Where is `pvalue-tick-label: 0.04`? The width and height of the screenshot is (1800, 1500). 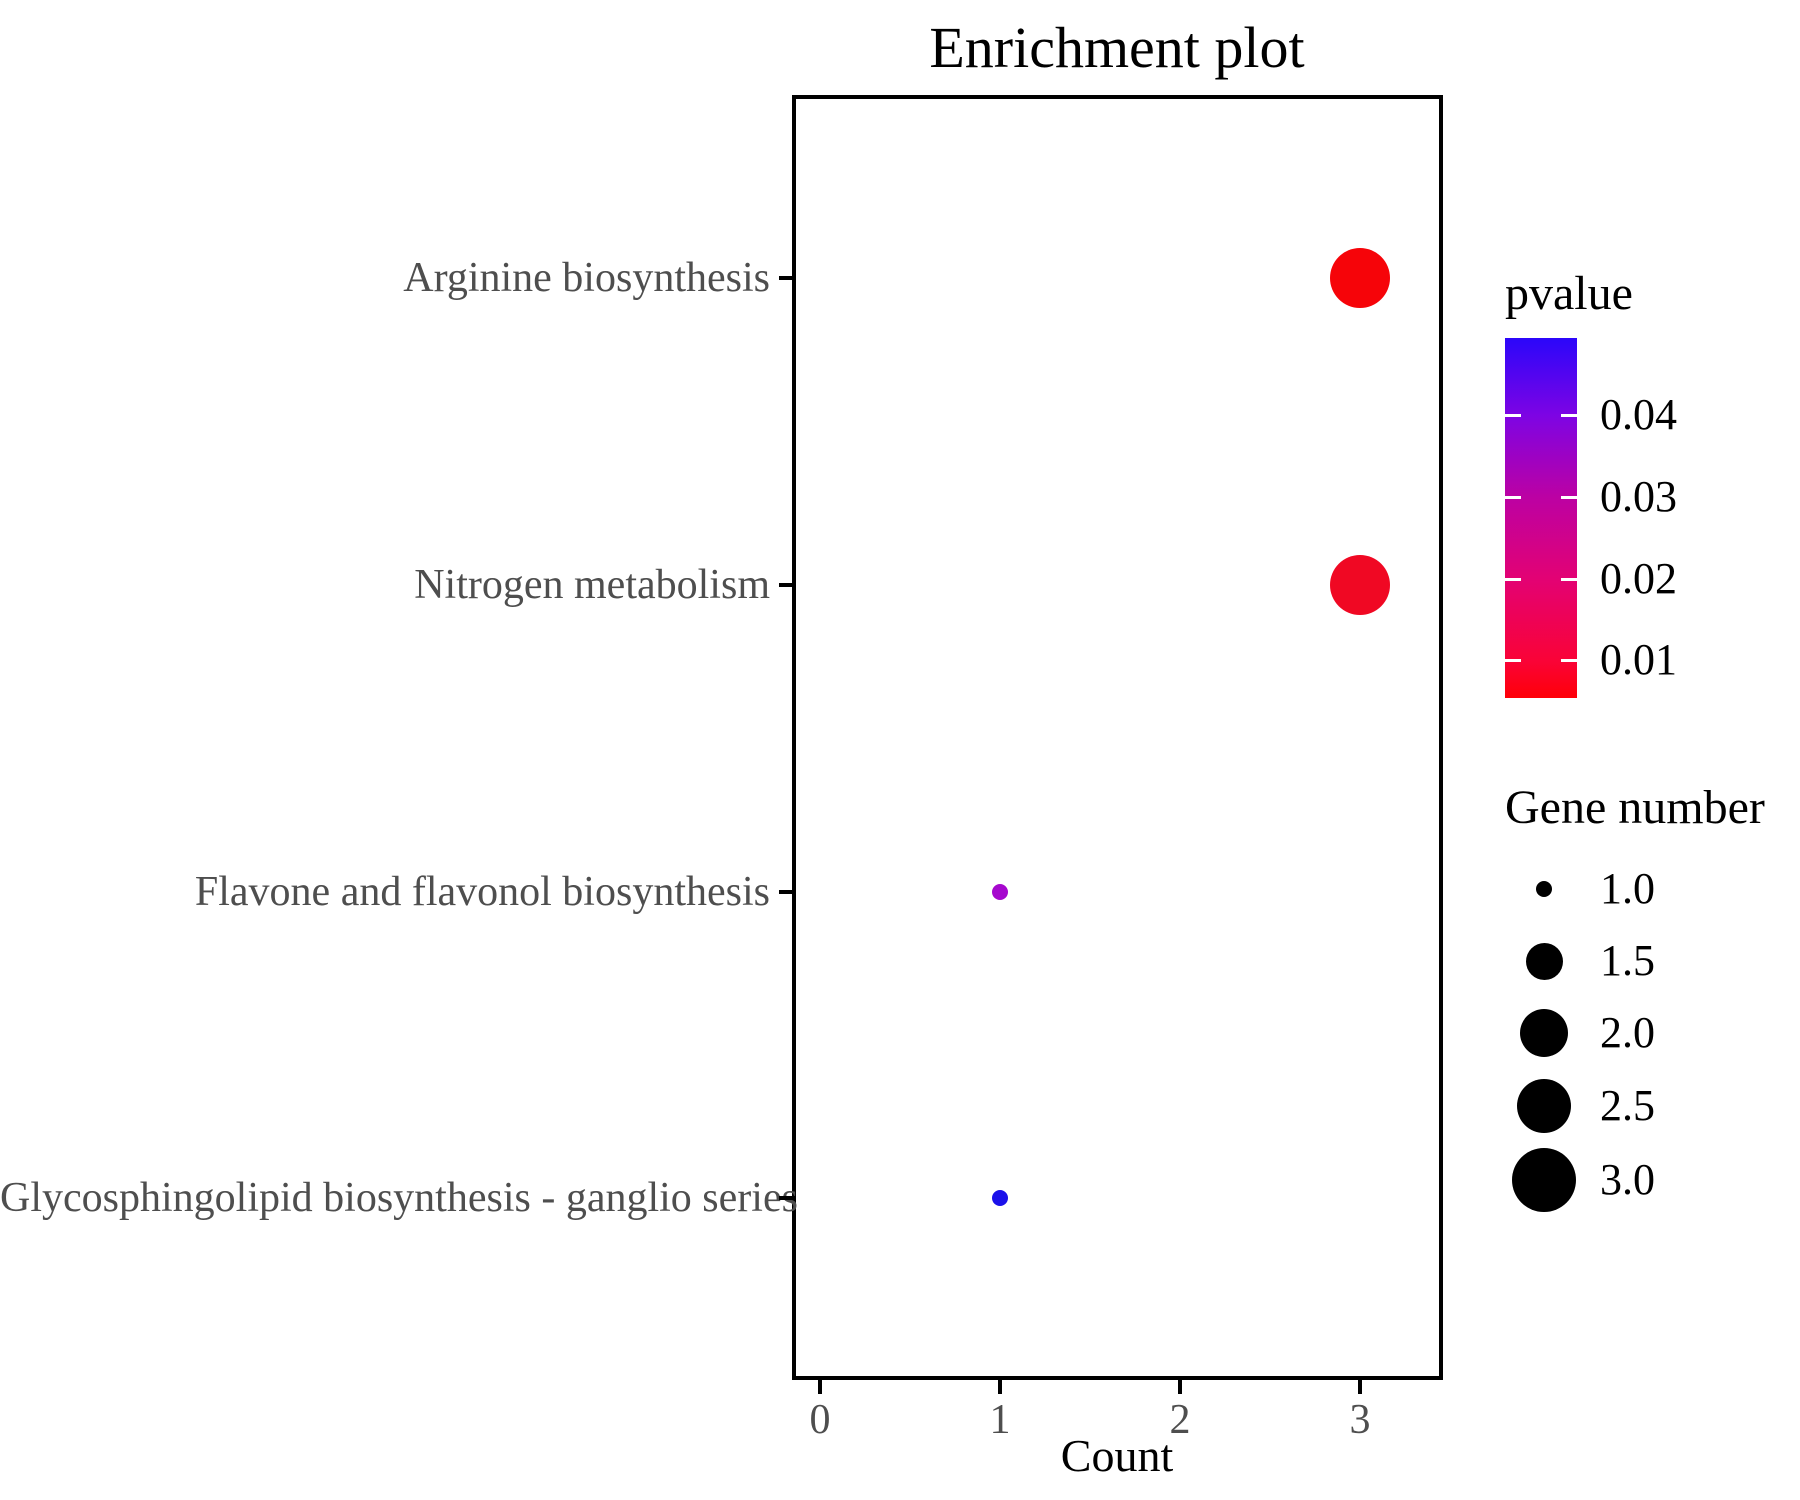 pvalue-tick-label: 0.04 is located at coordinates (1638, 414).